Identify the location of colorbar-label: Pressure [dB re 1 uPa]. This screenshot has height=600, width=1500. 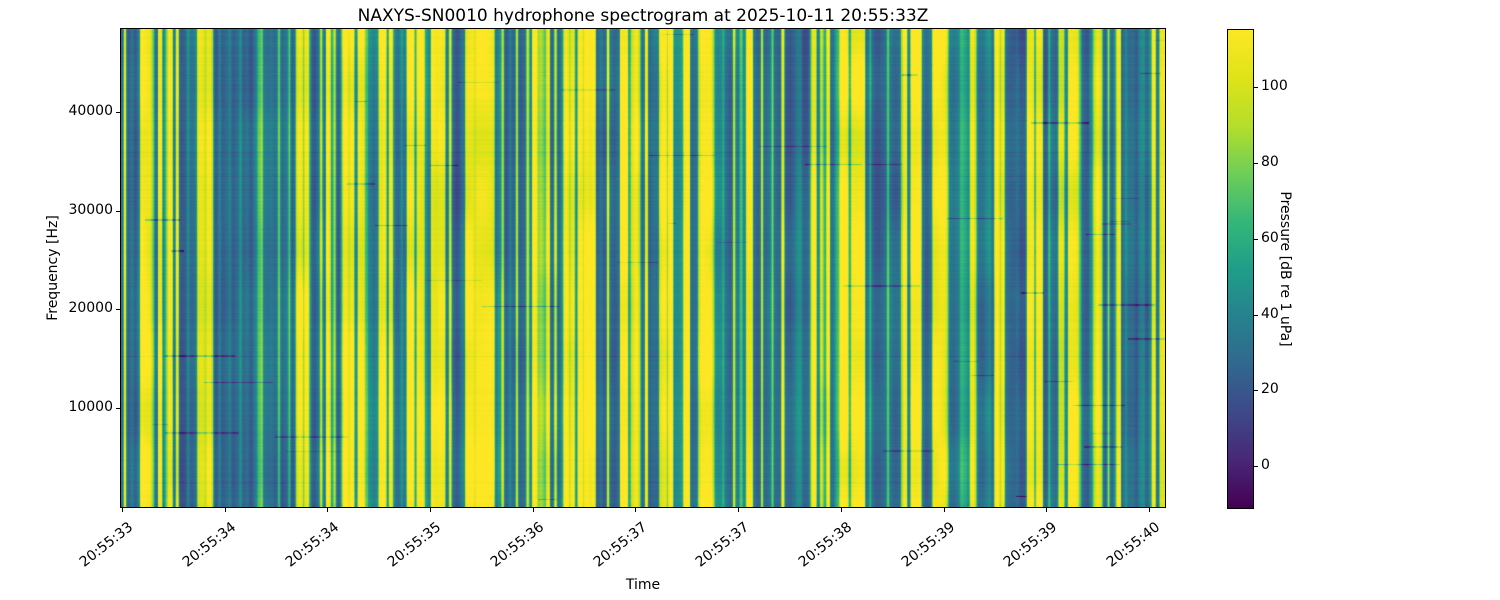
(1285, 269).